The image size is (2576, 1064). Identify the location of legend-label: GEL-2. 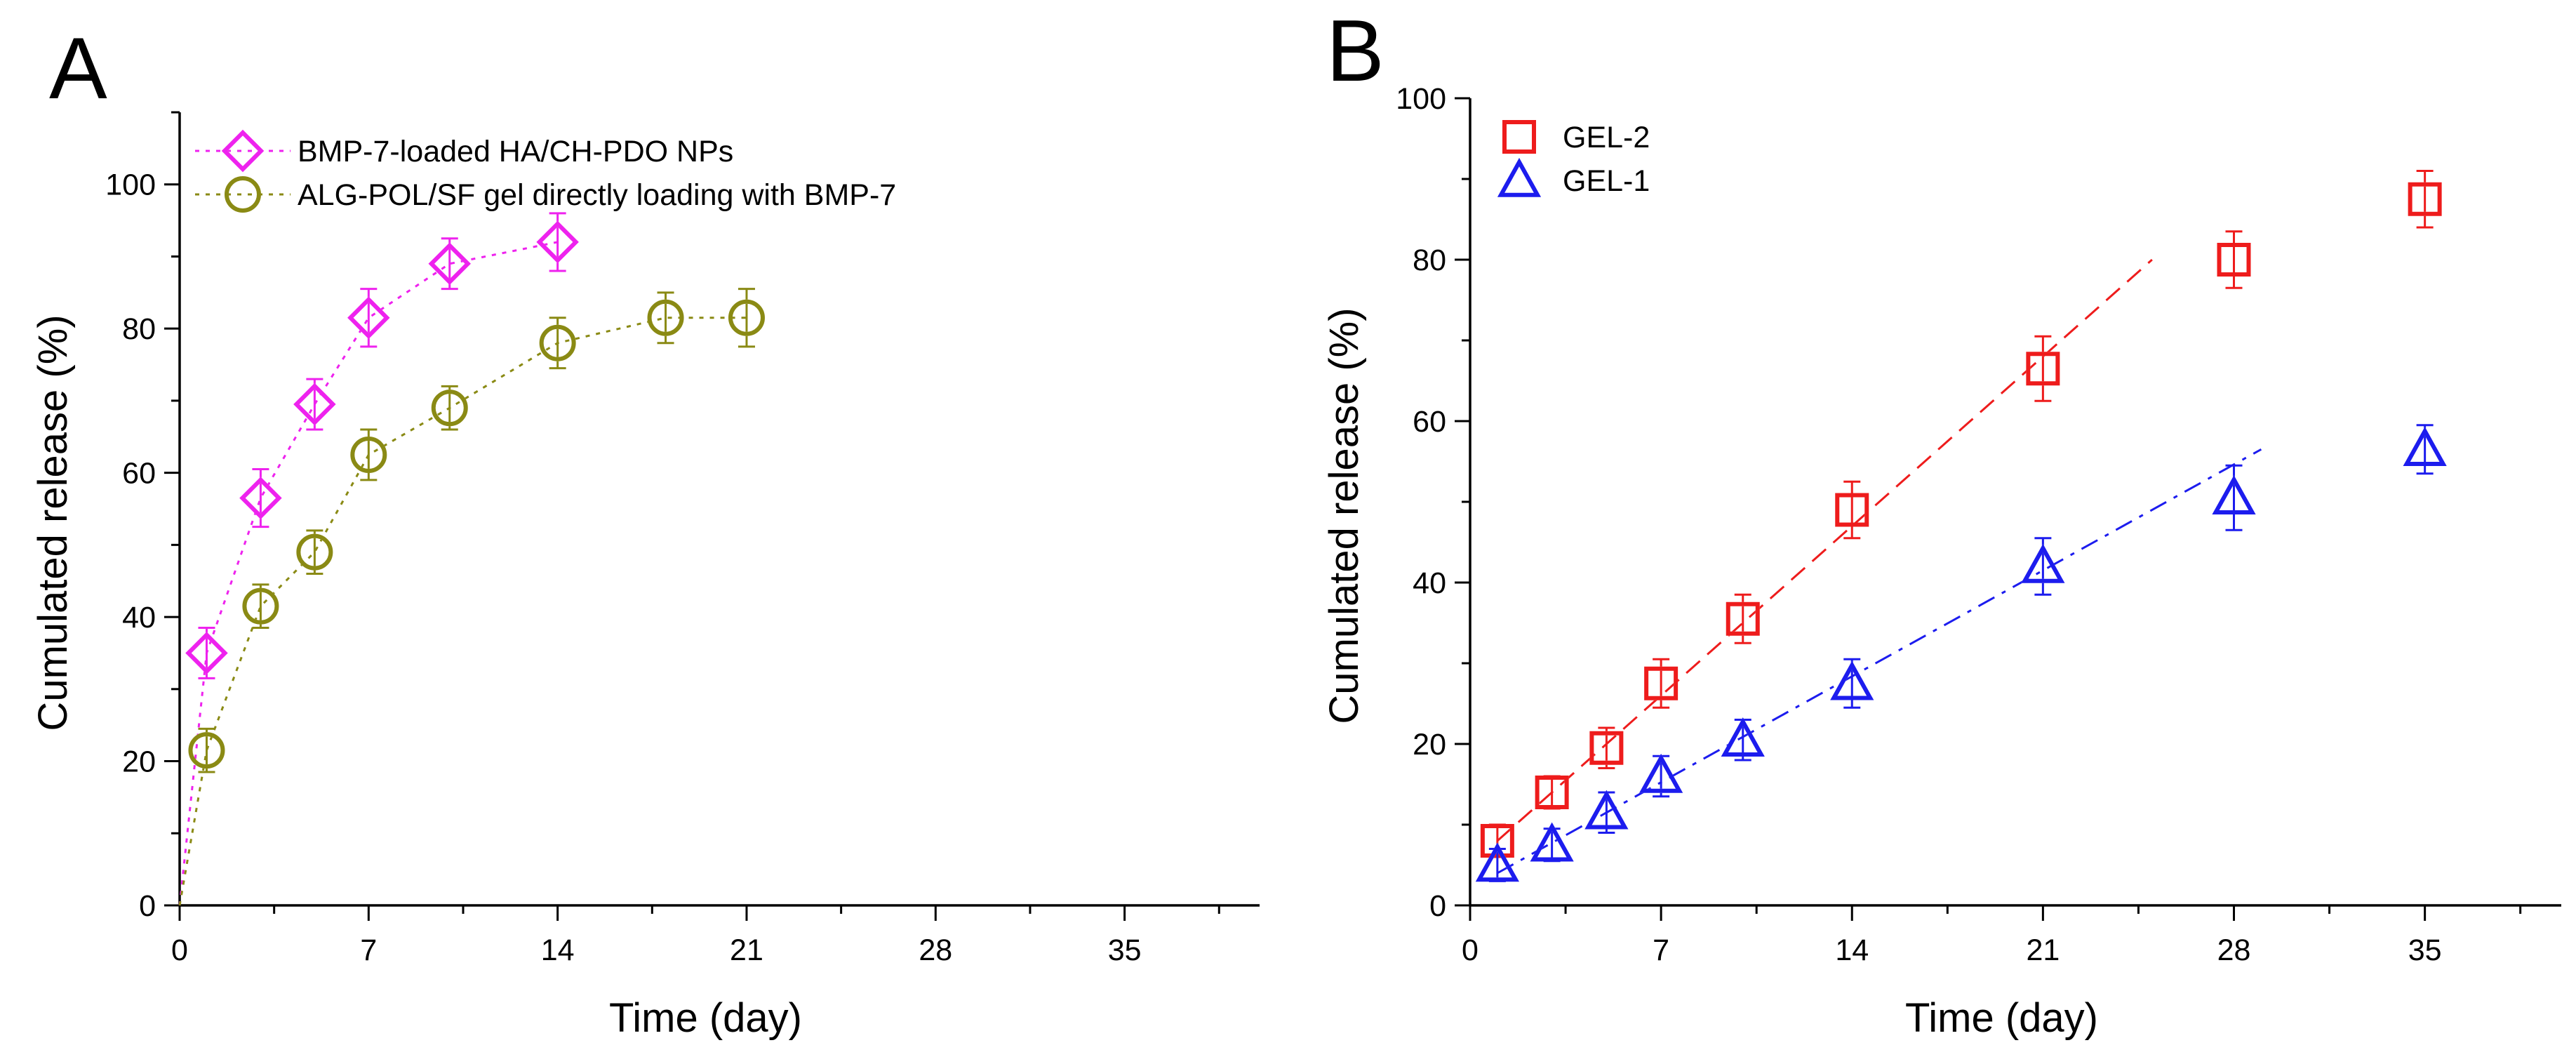
(1606, 137).